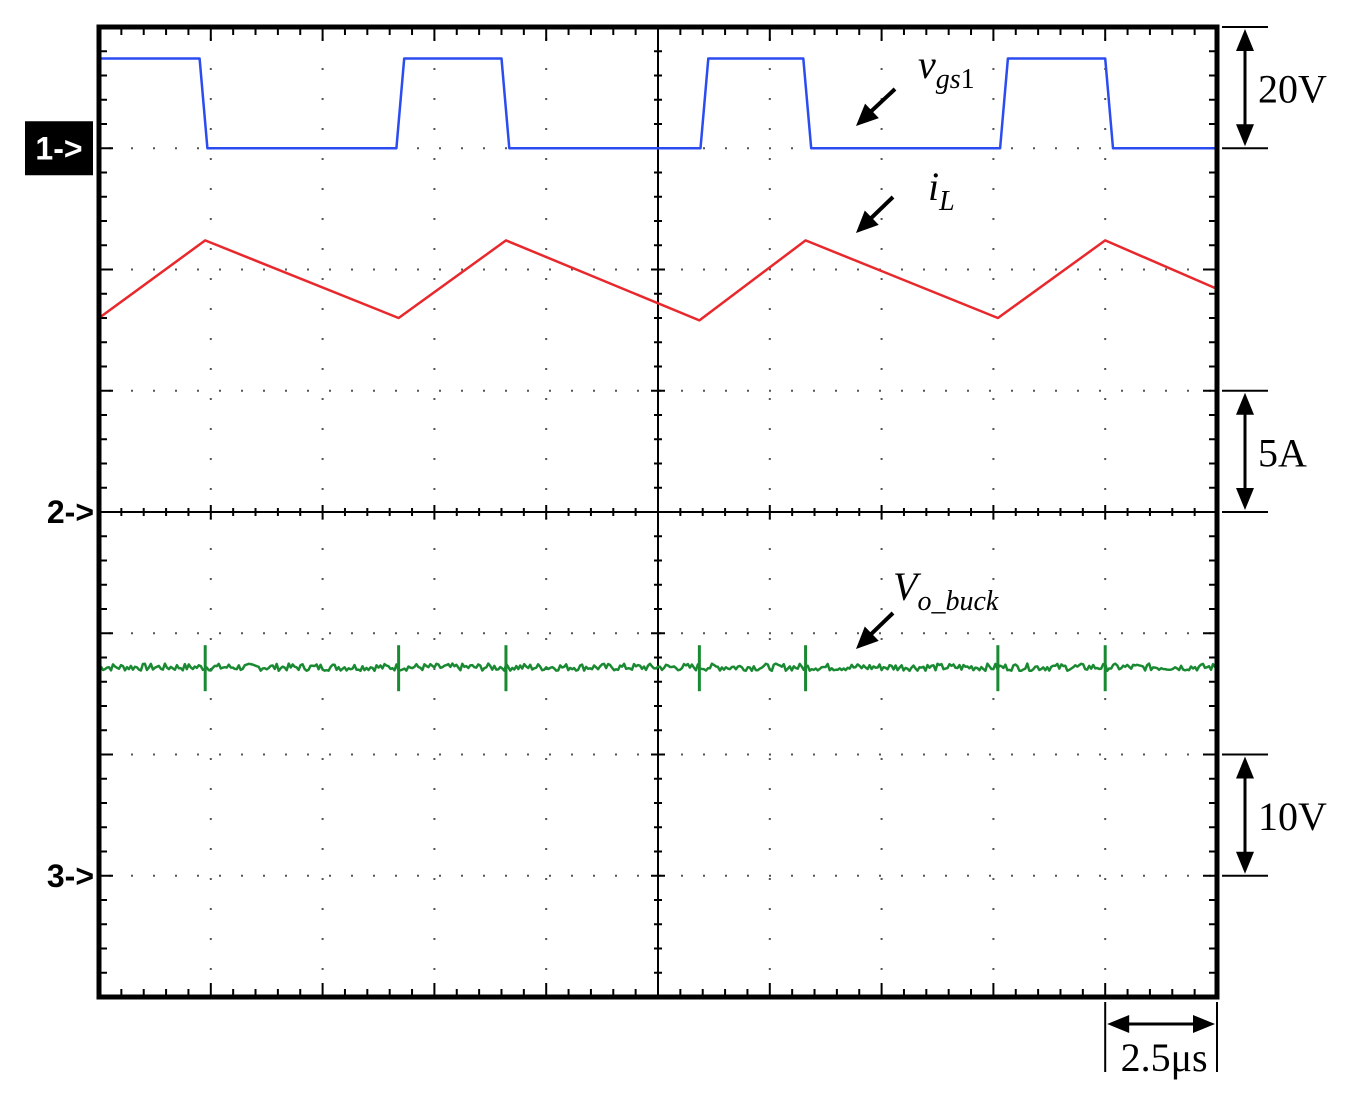  I want to click on trace-label-text: vgs1, so click(946, 68).